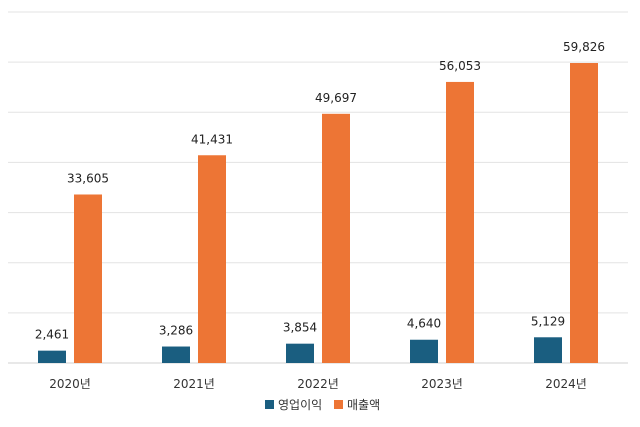  Describe the element at coordinates (460, 66) in the screenshot. I see `data-label-revenue-3: 56,053` at that location.